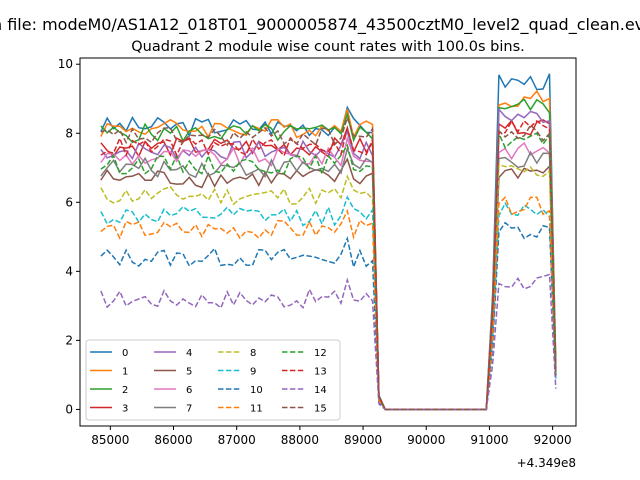 The width and height of the screenshot is (640, 480). I want to click on x-offset-label: +4.349e8, so click(546, 463).